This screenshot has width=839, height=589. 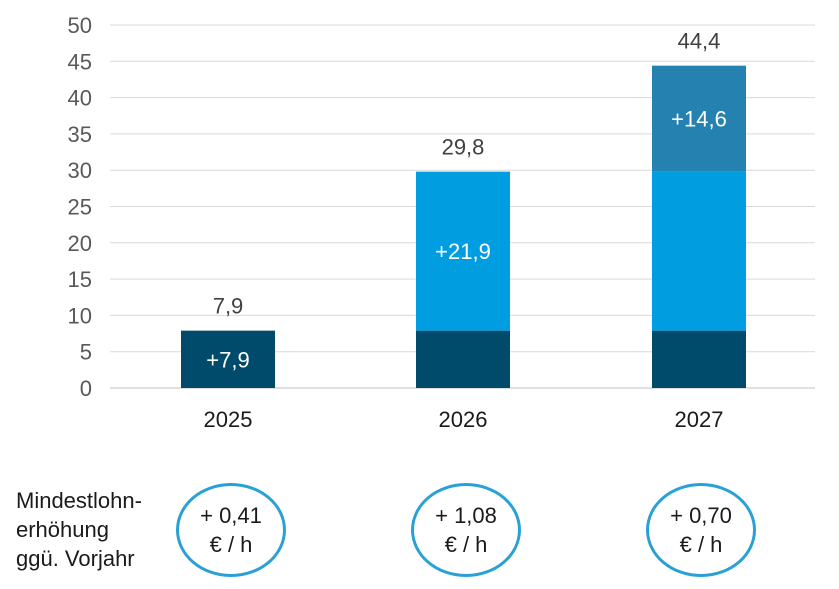 I want to click on minimum-wage-label: Mindestlohn- erhöhung ggü. Vorjahr, so click(x=96, y=529).